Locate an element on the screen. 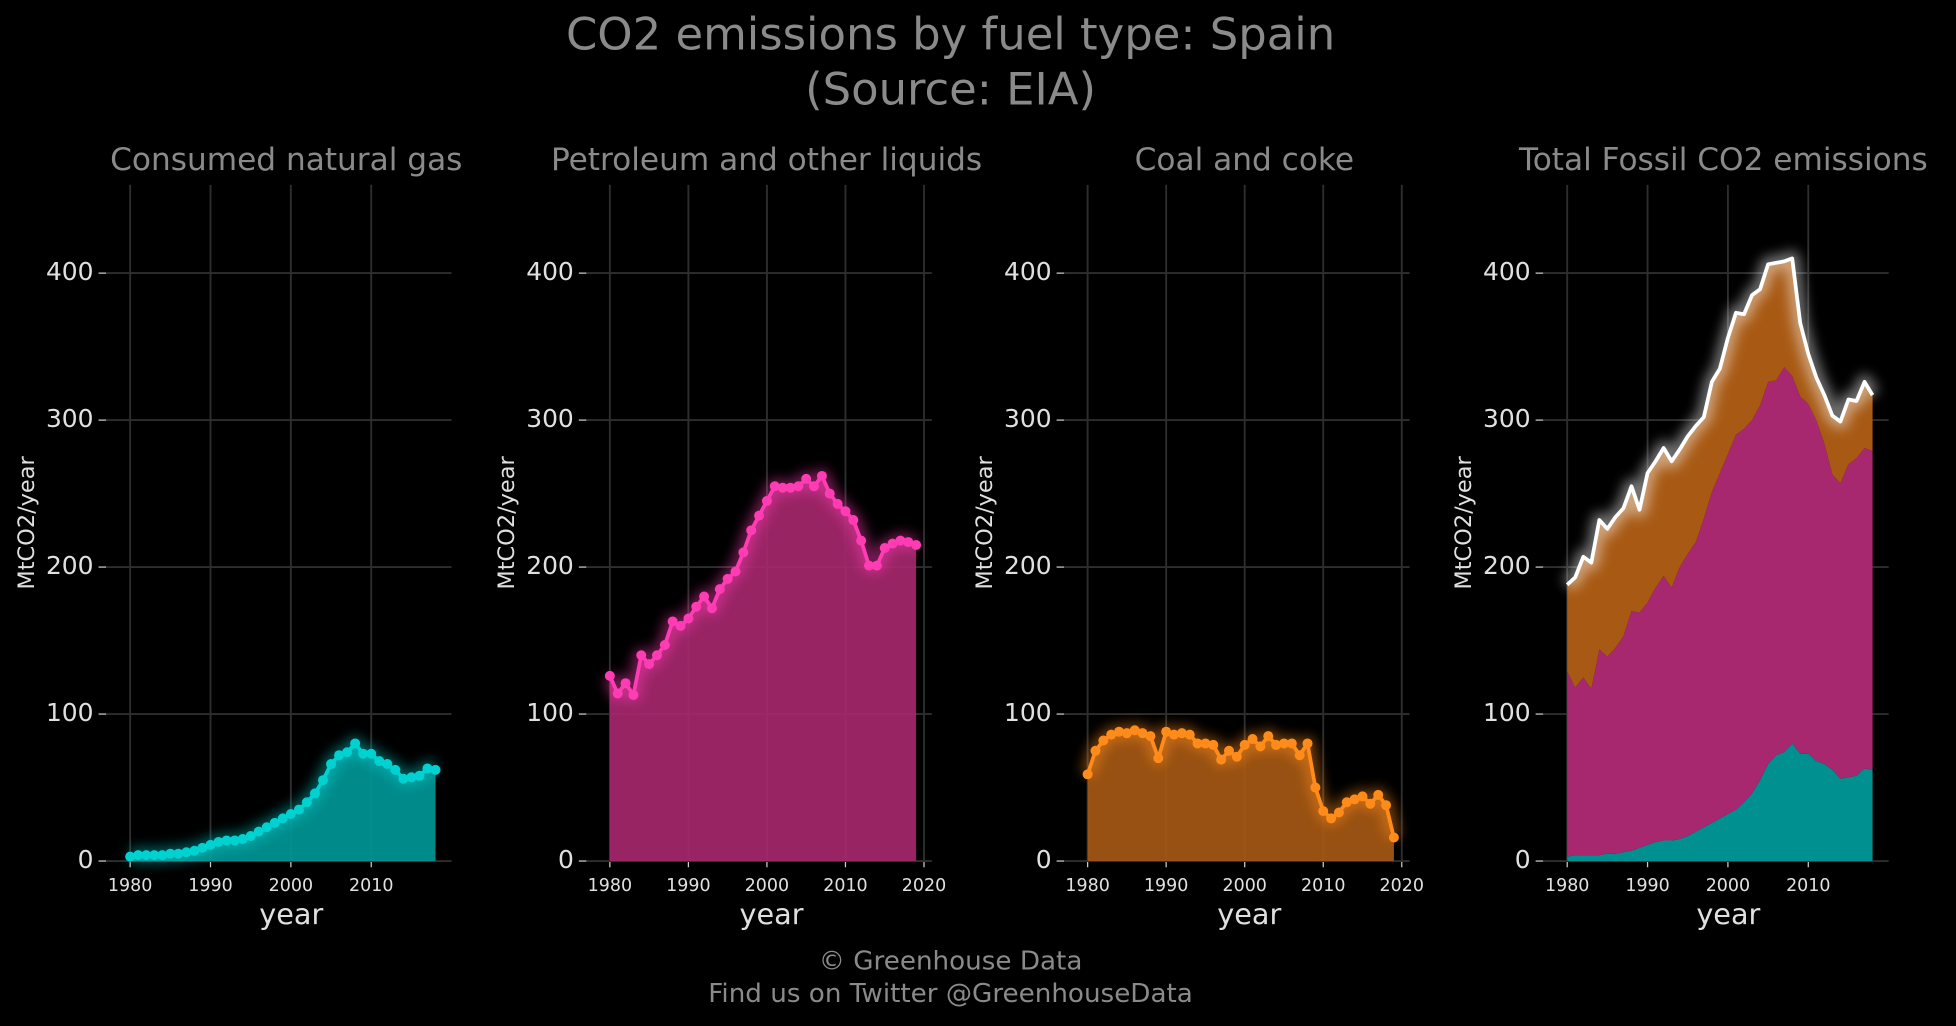 The height and width of the screenshot is (1026, 1956). panel-title: Petroleum and other liquids is located at coordinates (766, 160).